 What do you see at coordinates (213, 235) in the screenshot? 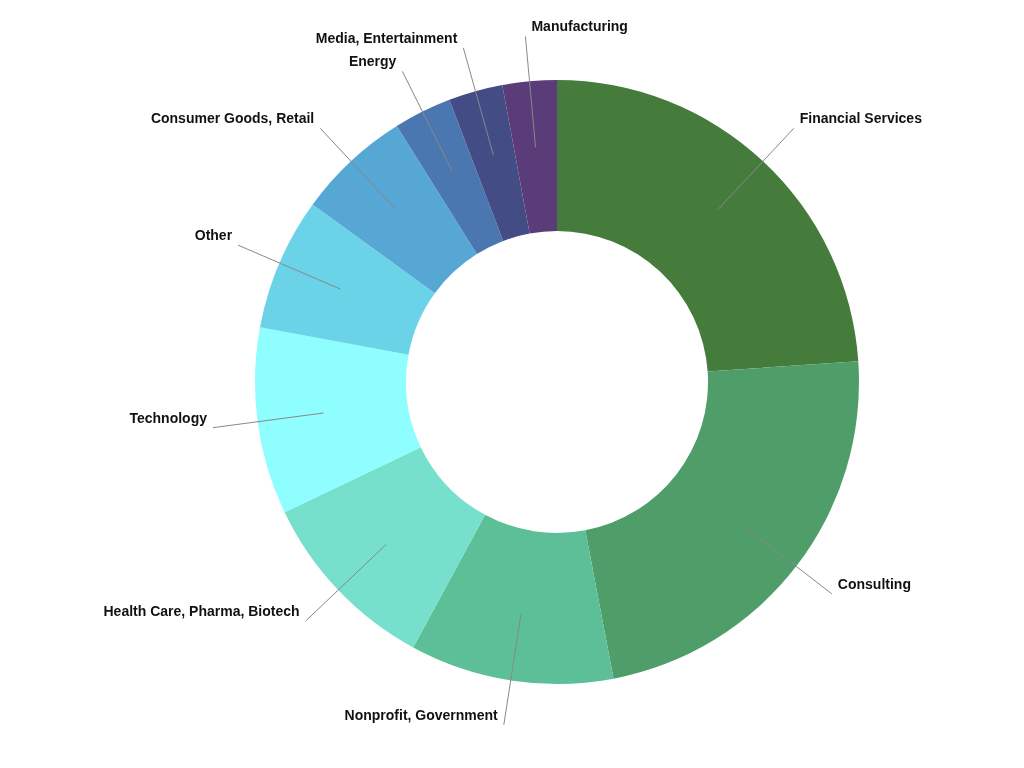
I see `slice-label: Other` at bounding box center [213, 235].